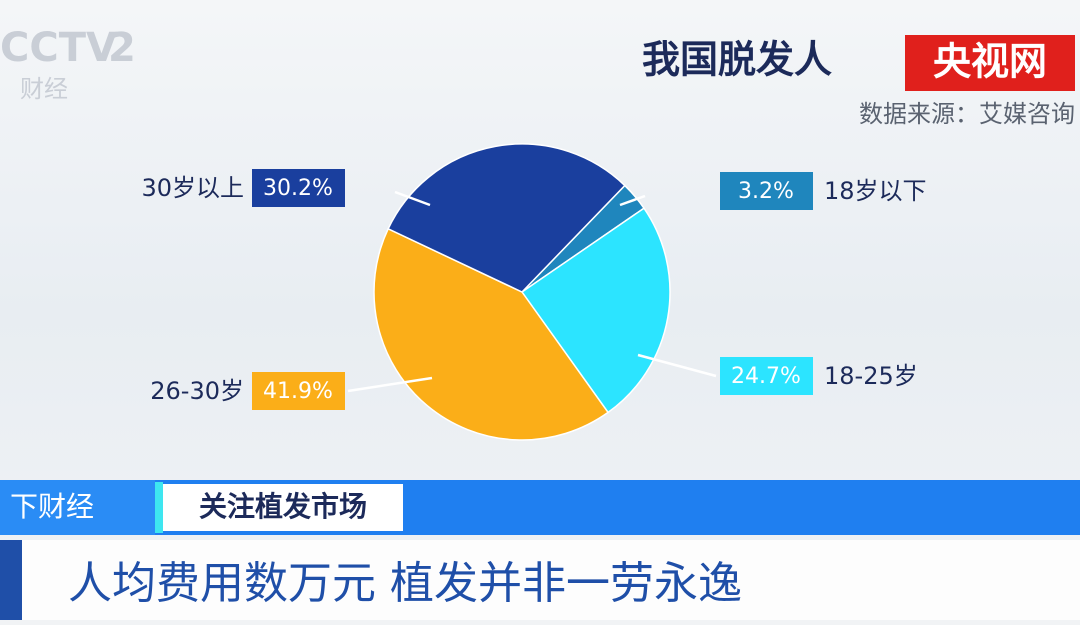  Describe the element at coordinates (52, 506) in the screenshot. I see `program-name: 下财经` at that location.